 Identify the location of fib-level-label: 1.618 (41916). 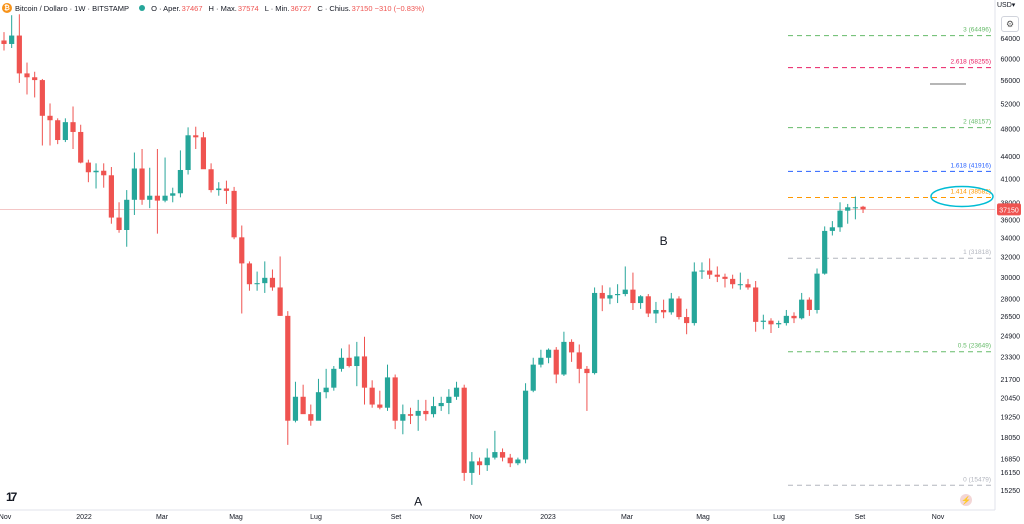
(971, 165).